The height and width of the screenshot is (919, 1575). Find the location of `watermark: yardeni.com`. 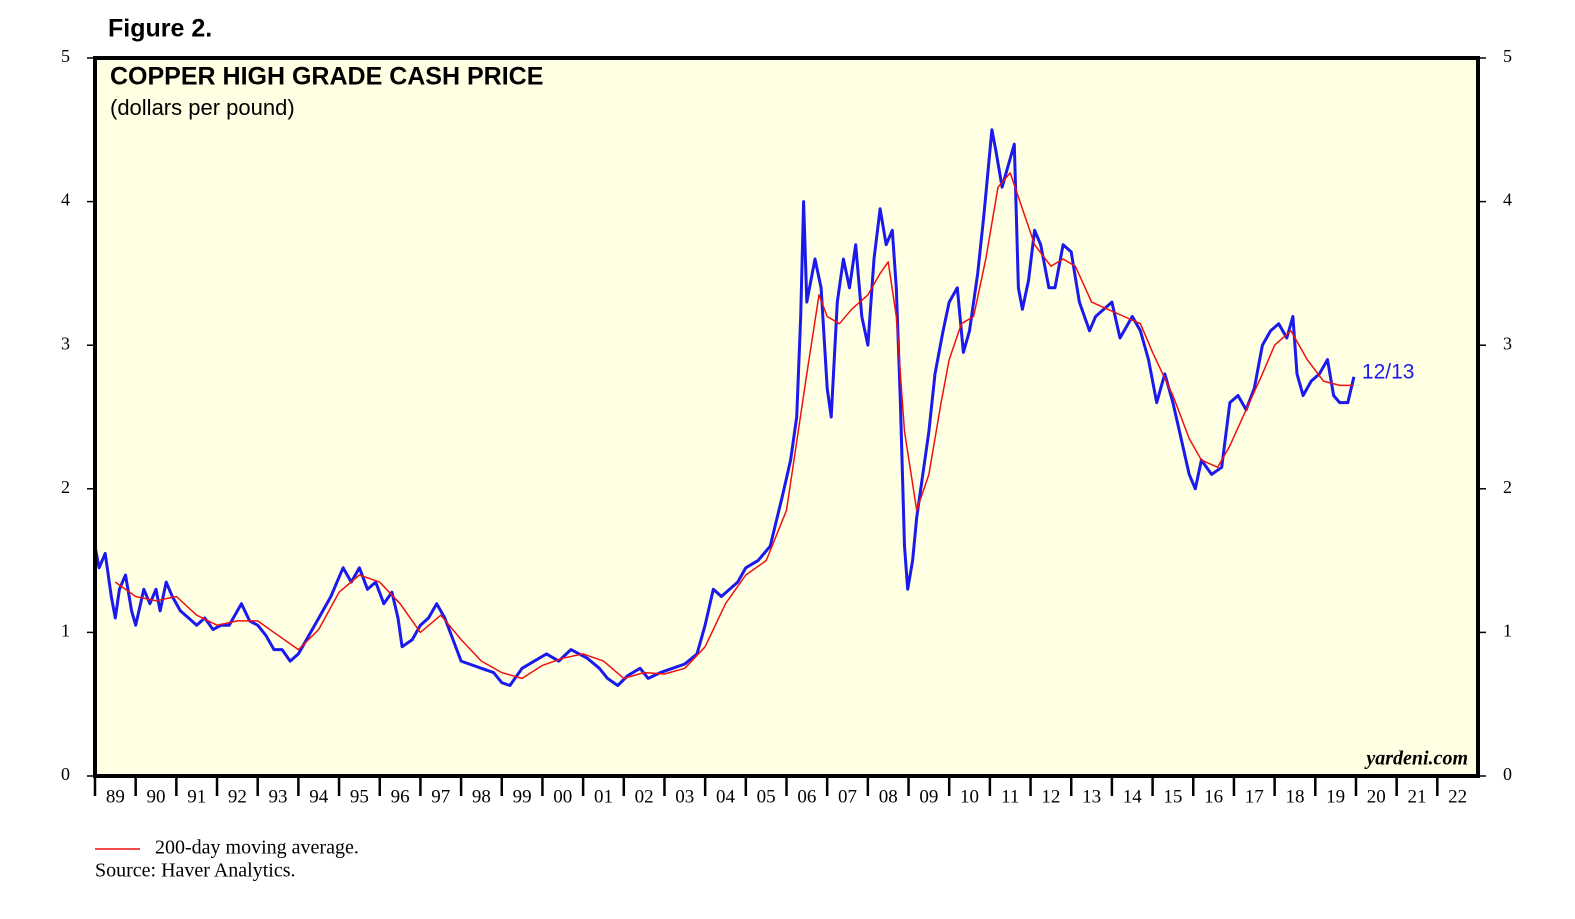

watermark: yardeni.com is located at coordinates (1416, 759).